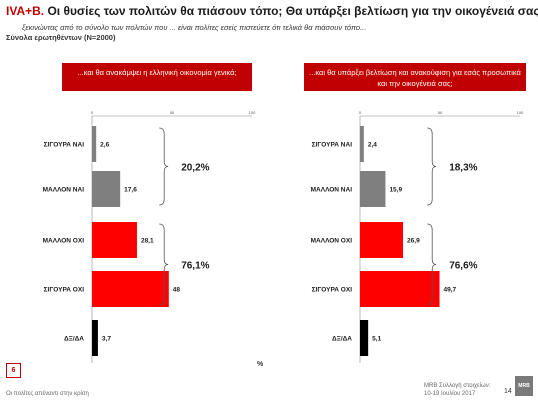  What do you see at coordinates (195, 168) in the screenshot?
I see `group-total-label: 20,2%` at bounding box center [195, 168].